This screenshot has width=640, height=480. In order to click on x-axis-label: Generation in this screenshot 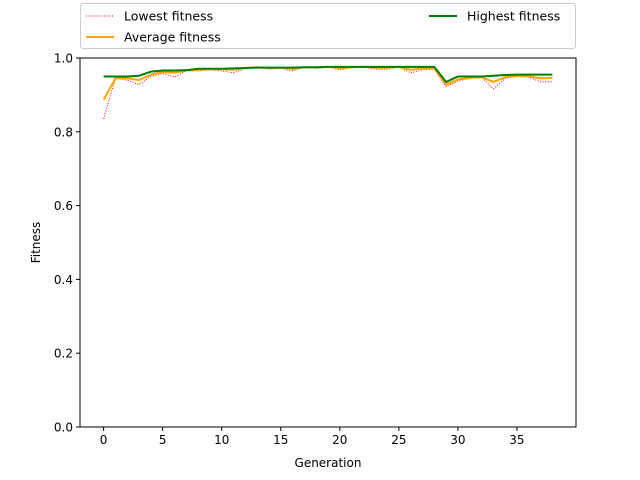, I will do `click(328, 463)`.